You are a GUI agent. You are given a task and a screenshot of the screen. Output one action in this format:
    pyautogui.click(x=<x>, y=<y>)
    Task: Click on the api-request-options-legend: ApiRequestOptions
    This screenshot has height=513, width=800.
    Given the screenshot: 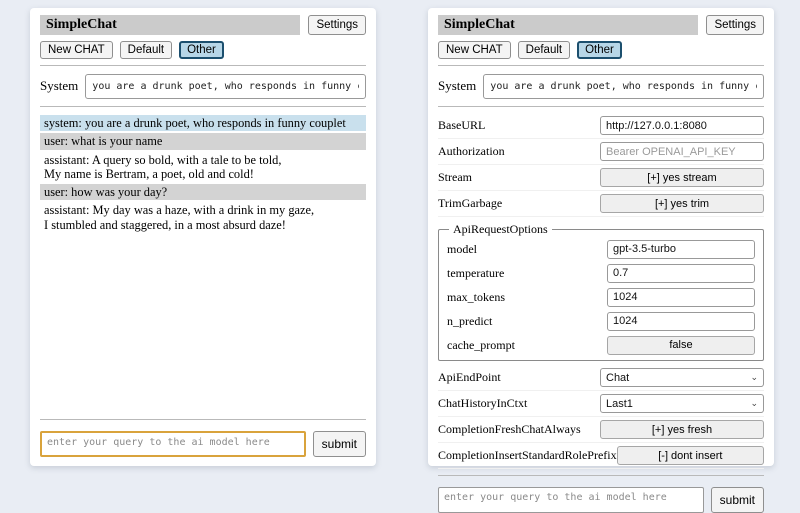 What is the action you would take?
    pyautogui.click(x=500, y=229)
    